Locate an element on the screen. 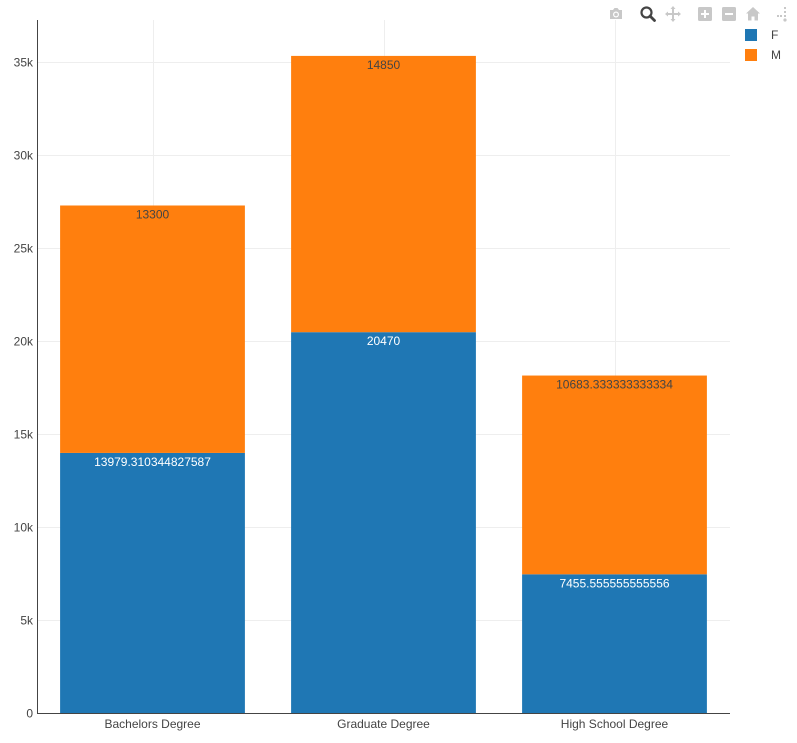  y-tick-label: 25k is located at coordinates (24, 249).